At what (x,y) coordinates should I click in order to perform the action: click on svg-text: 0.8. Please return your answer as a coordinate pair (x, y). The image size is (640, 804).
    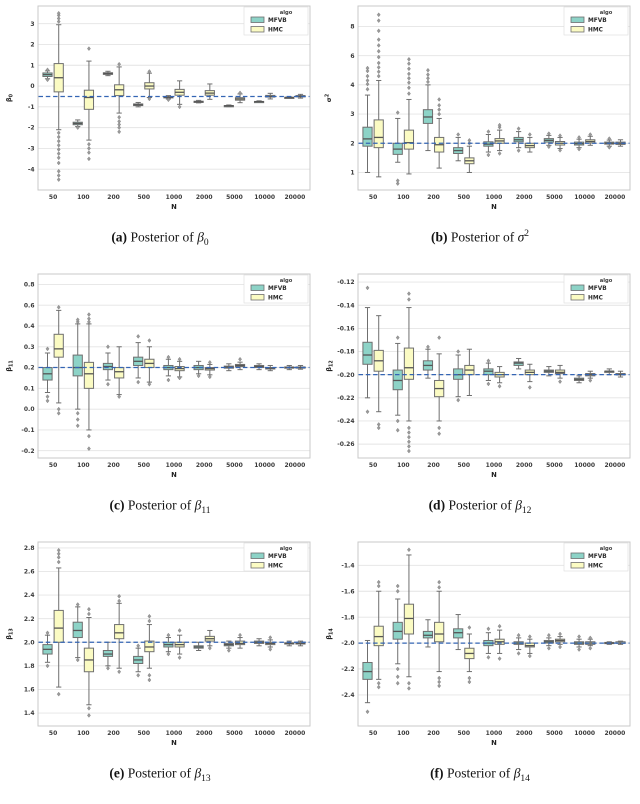
    Looking at the image, I should click on (29, 284).